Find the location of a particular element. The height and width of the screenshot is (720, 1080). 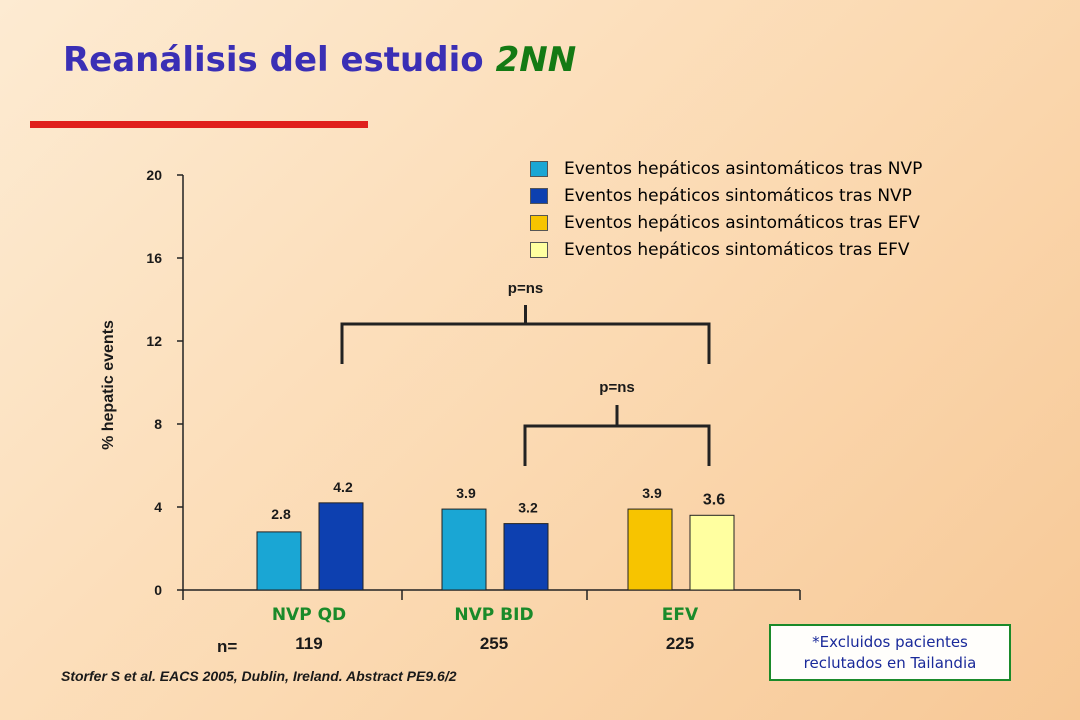

legend-label: Eventos hepáticos sintomáticos tras EFV is located at coordinates (737, 249).